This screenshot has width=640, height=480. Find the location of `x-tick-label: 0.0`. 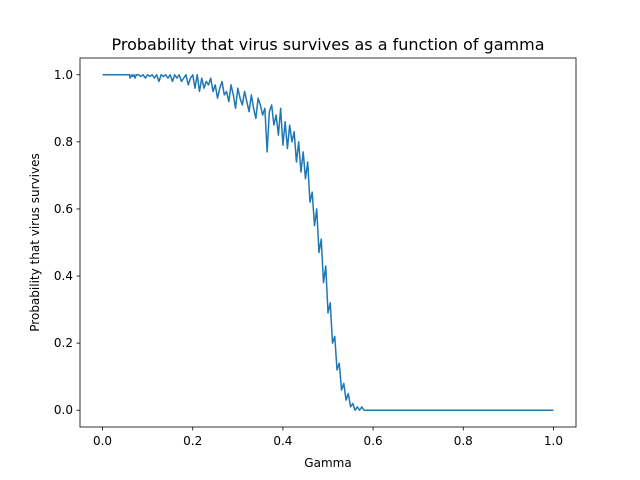

x-tick-label: 0.0 is located at coordinates (102, 441).